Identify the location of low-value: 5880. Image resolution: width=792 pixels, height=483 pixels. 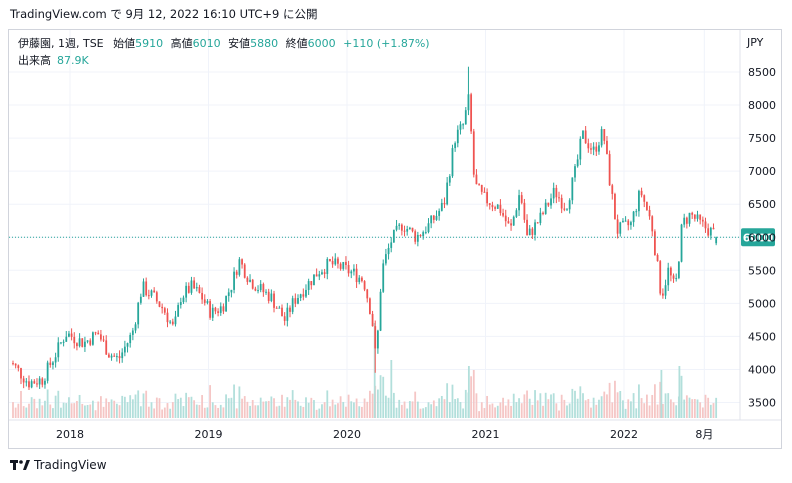
(264, 43).